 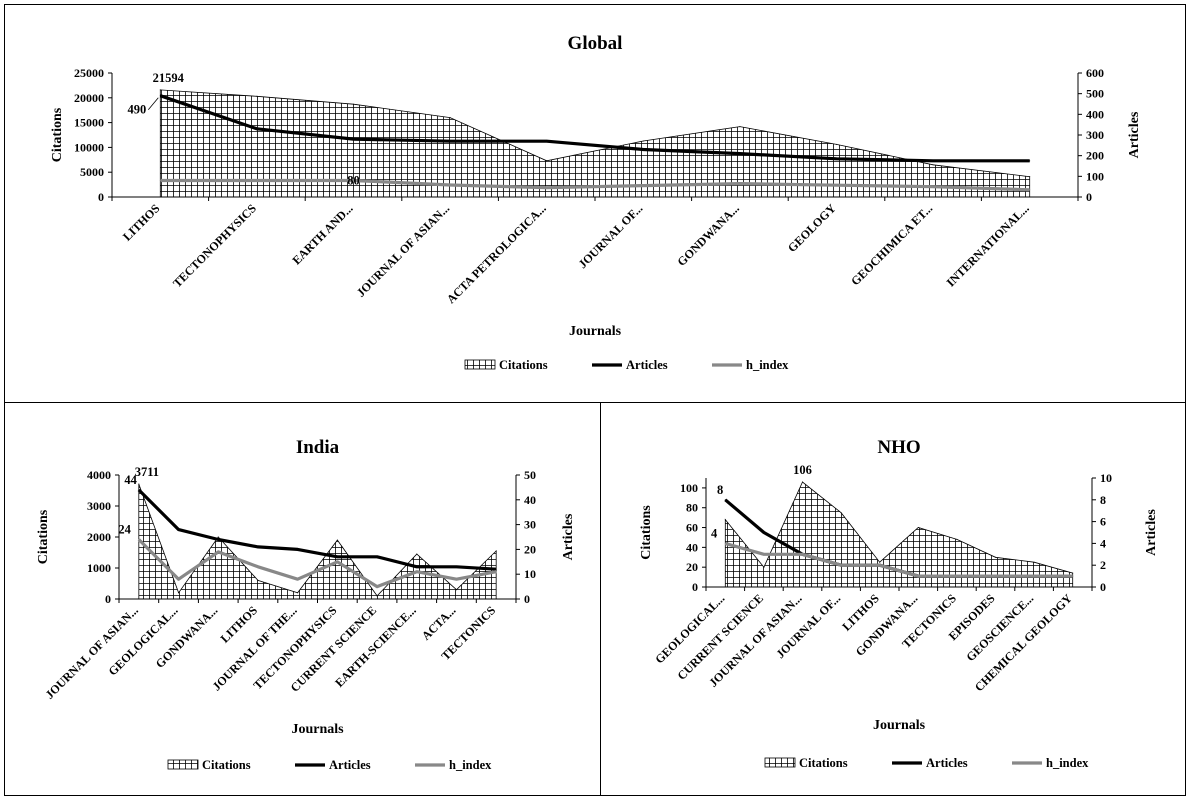 What do you see at coordinates (89, 98) in the screenshot?
I see `global-left-tick-20000: 20000` at bounding box center [89, 98].